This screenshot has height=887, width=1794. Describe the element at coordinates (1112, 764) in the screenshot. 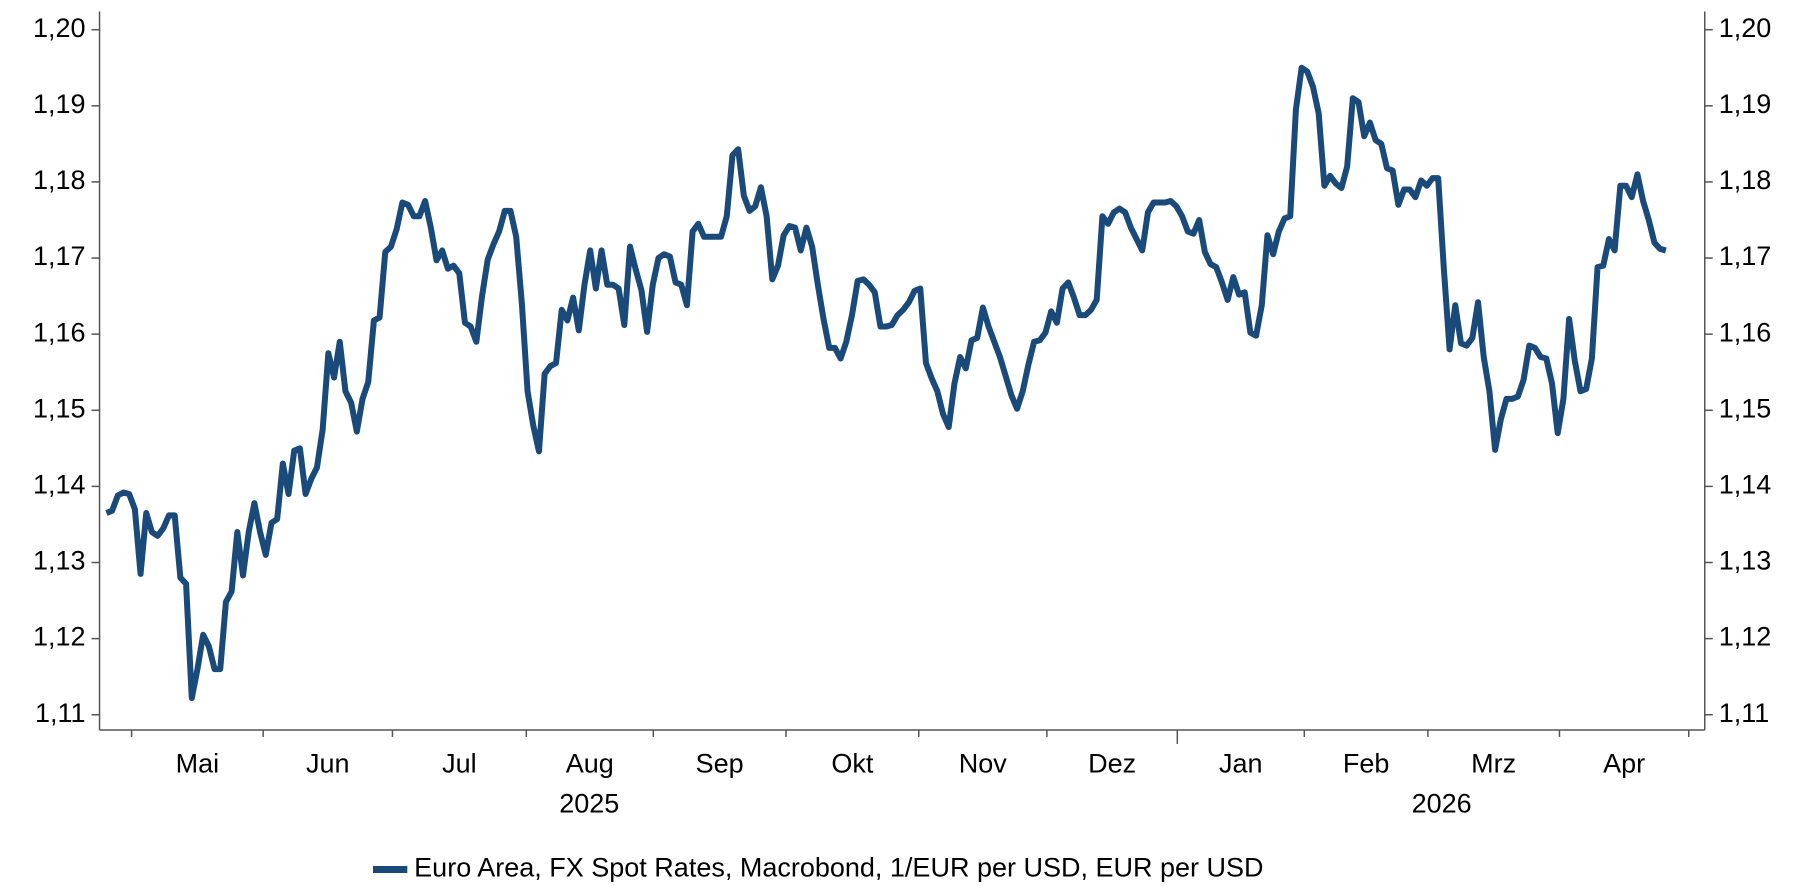

I see `x-tick-label: Dez` at that location.